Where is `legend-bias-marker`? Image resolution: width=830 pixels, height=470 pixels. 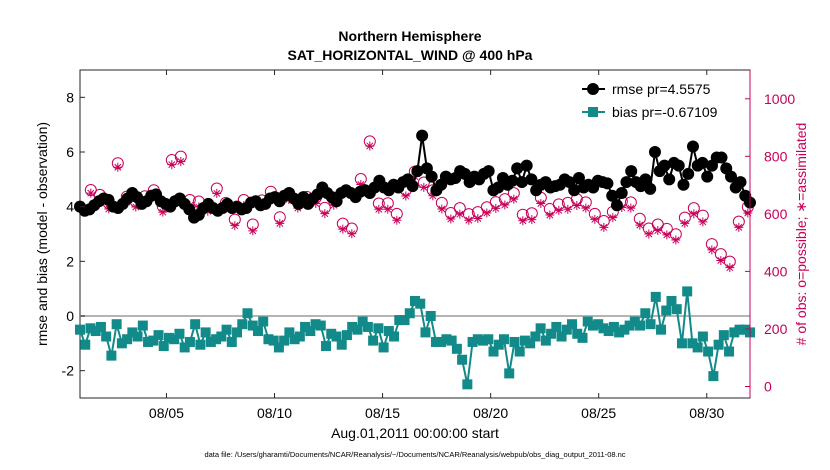 legend-bias-marker is located at coordinates (593, 112).